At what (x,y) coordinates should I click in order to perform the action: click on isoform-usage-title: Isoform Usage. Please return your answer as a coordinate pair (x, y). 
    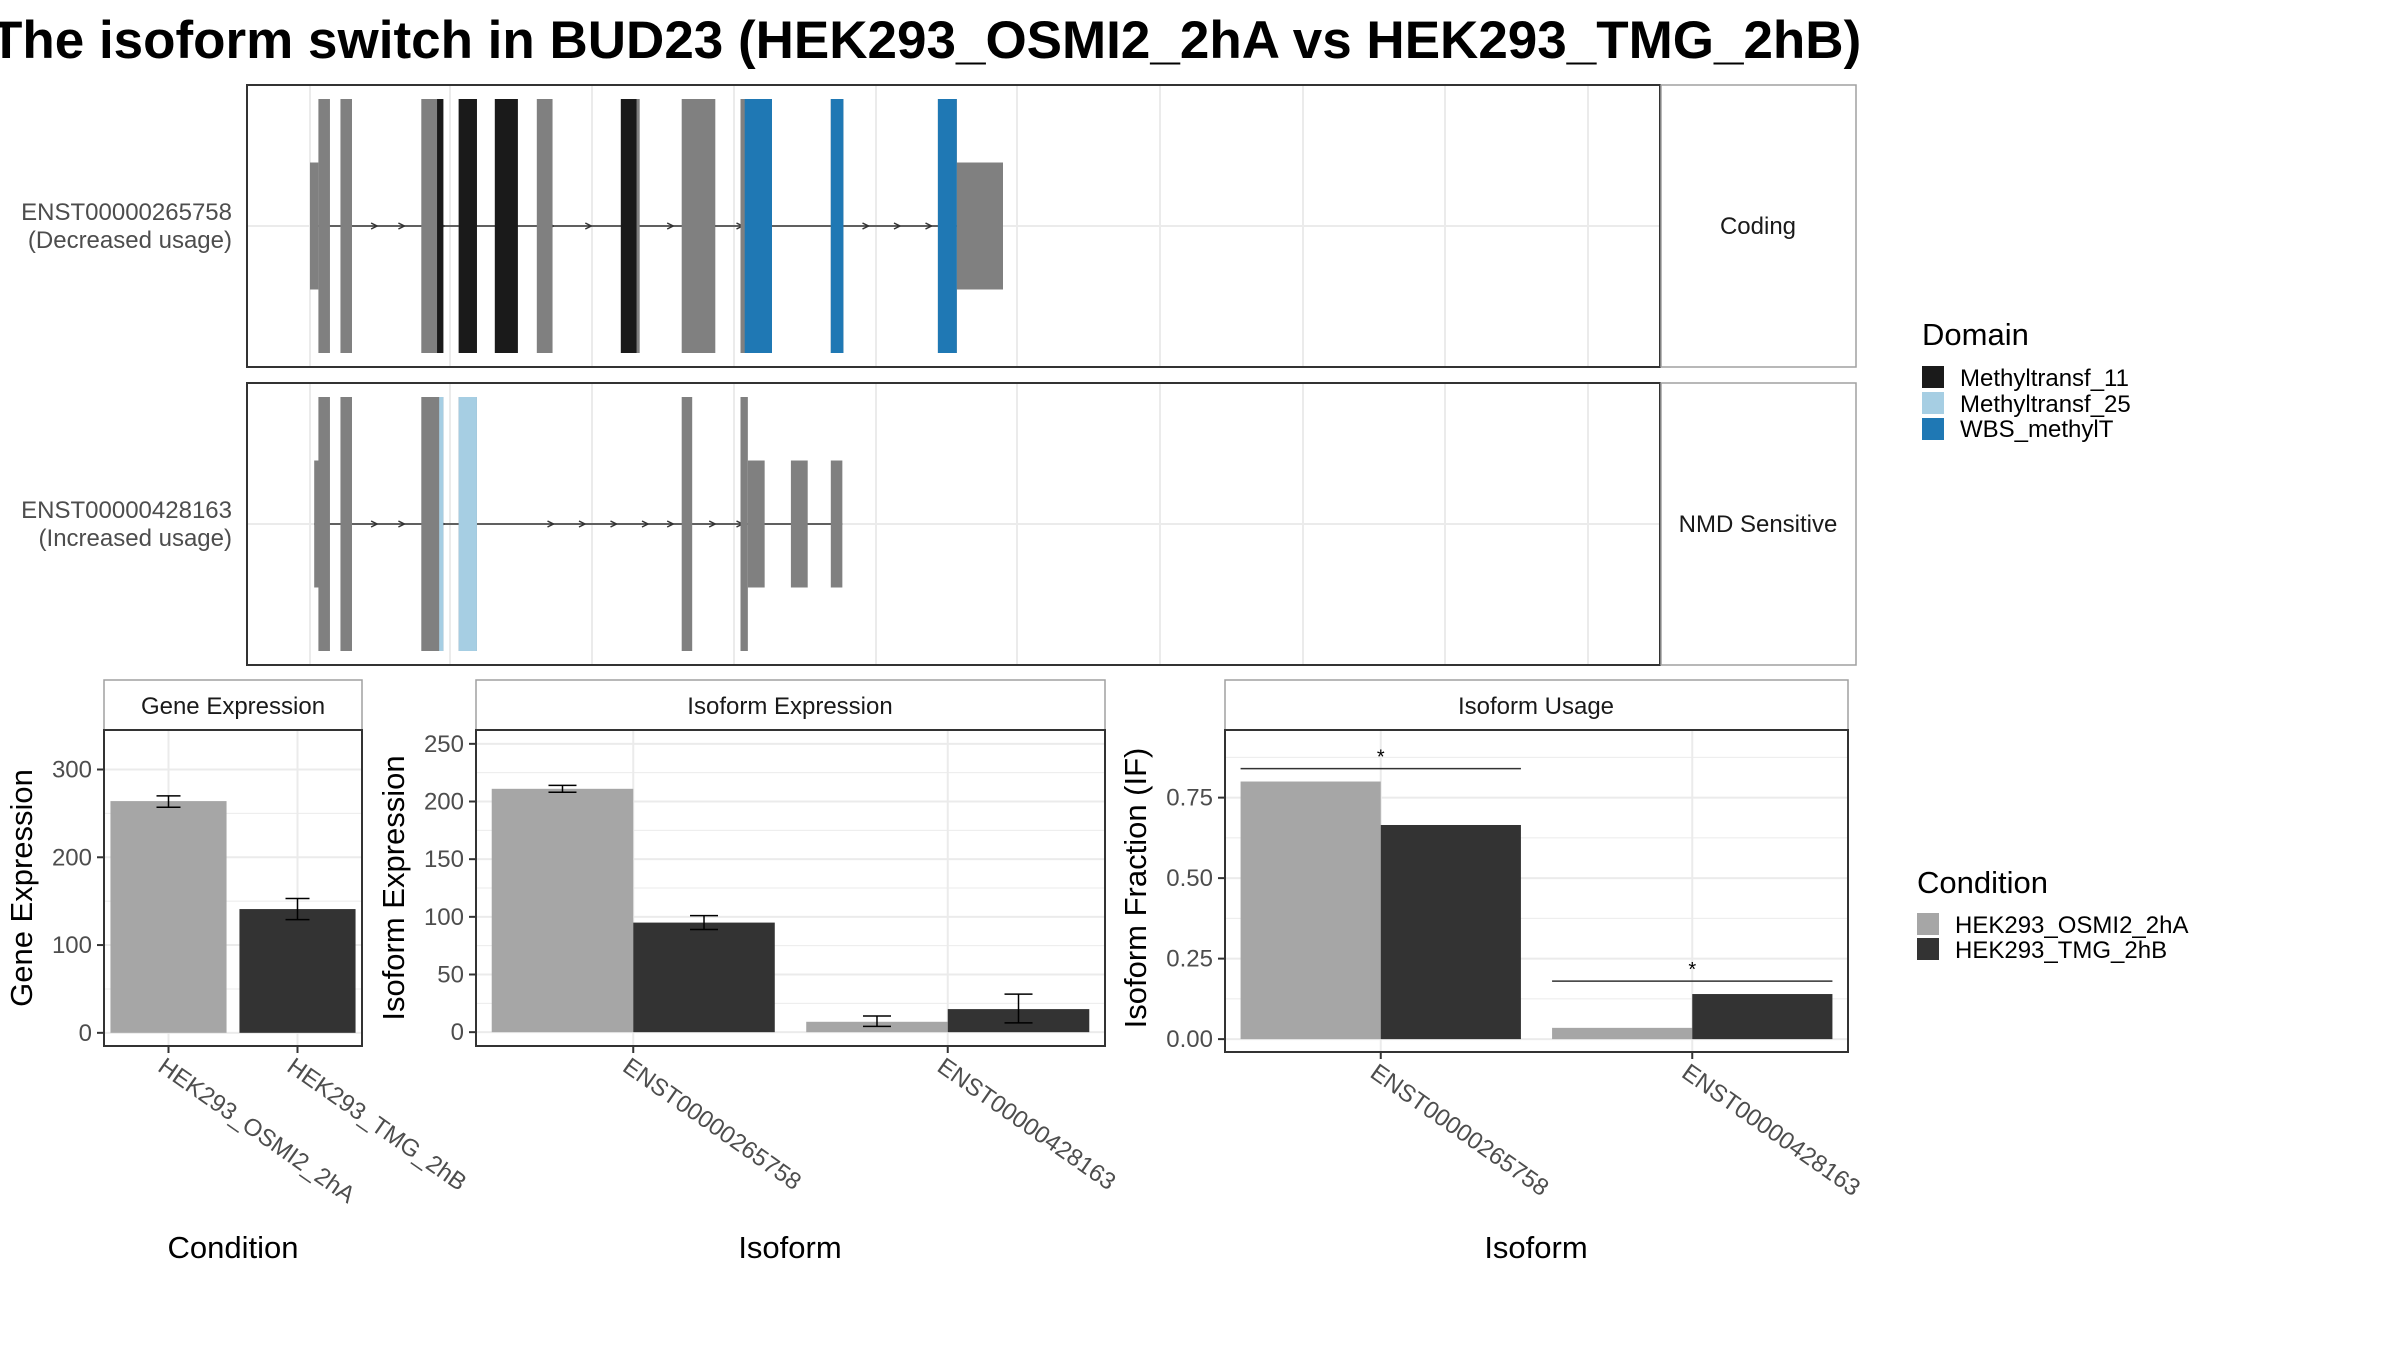
    Looking at the image, I should click on (1536, 706).